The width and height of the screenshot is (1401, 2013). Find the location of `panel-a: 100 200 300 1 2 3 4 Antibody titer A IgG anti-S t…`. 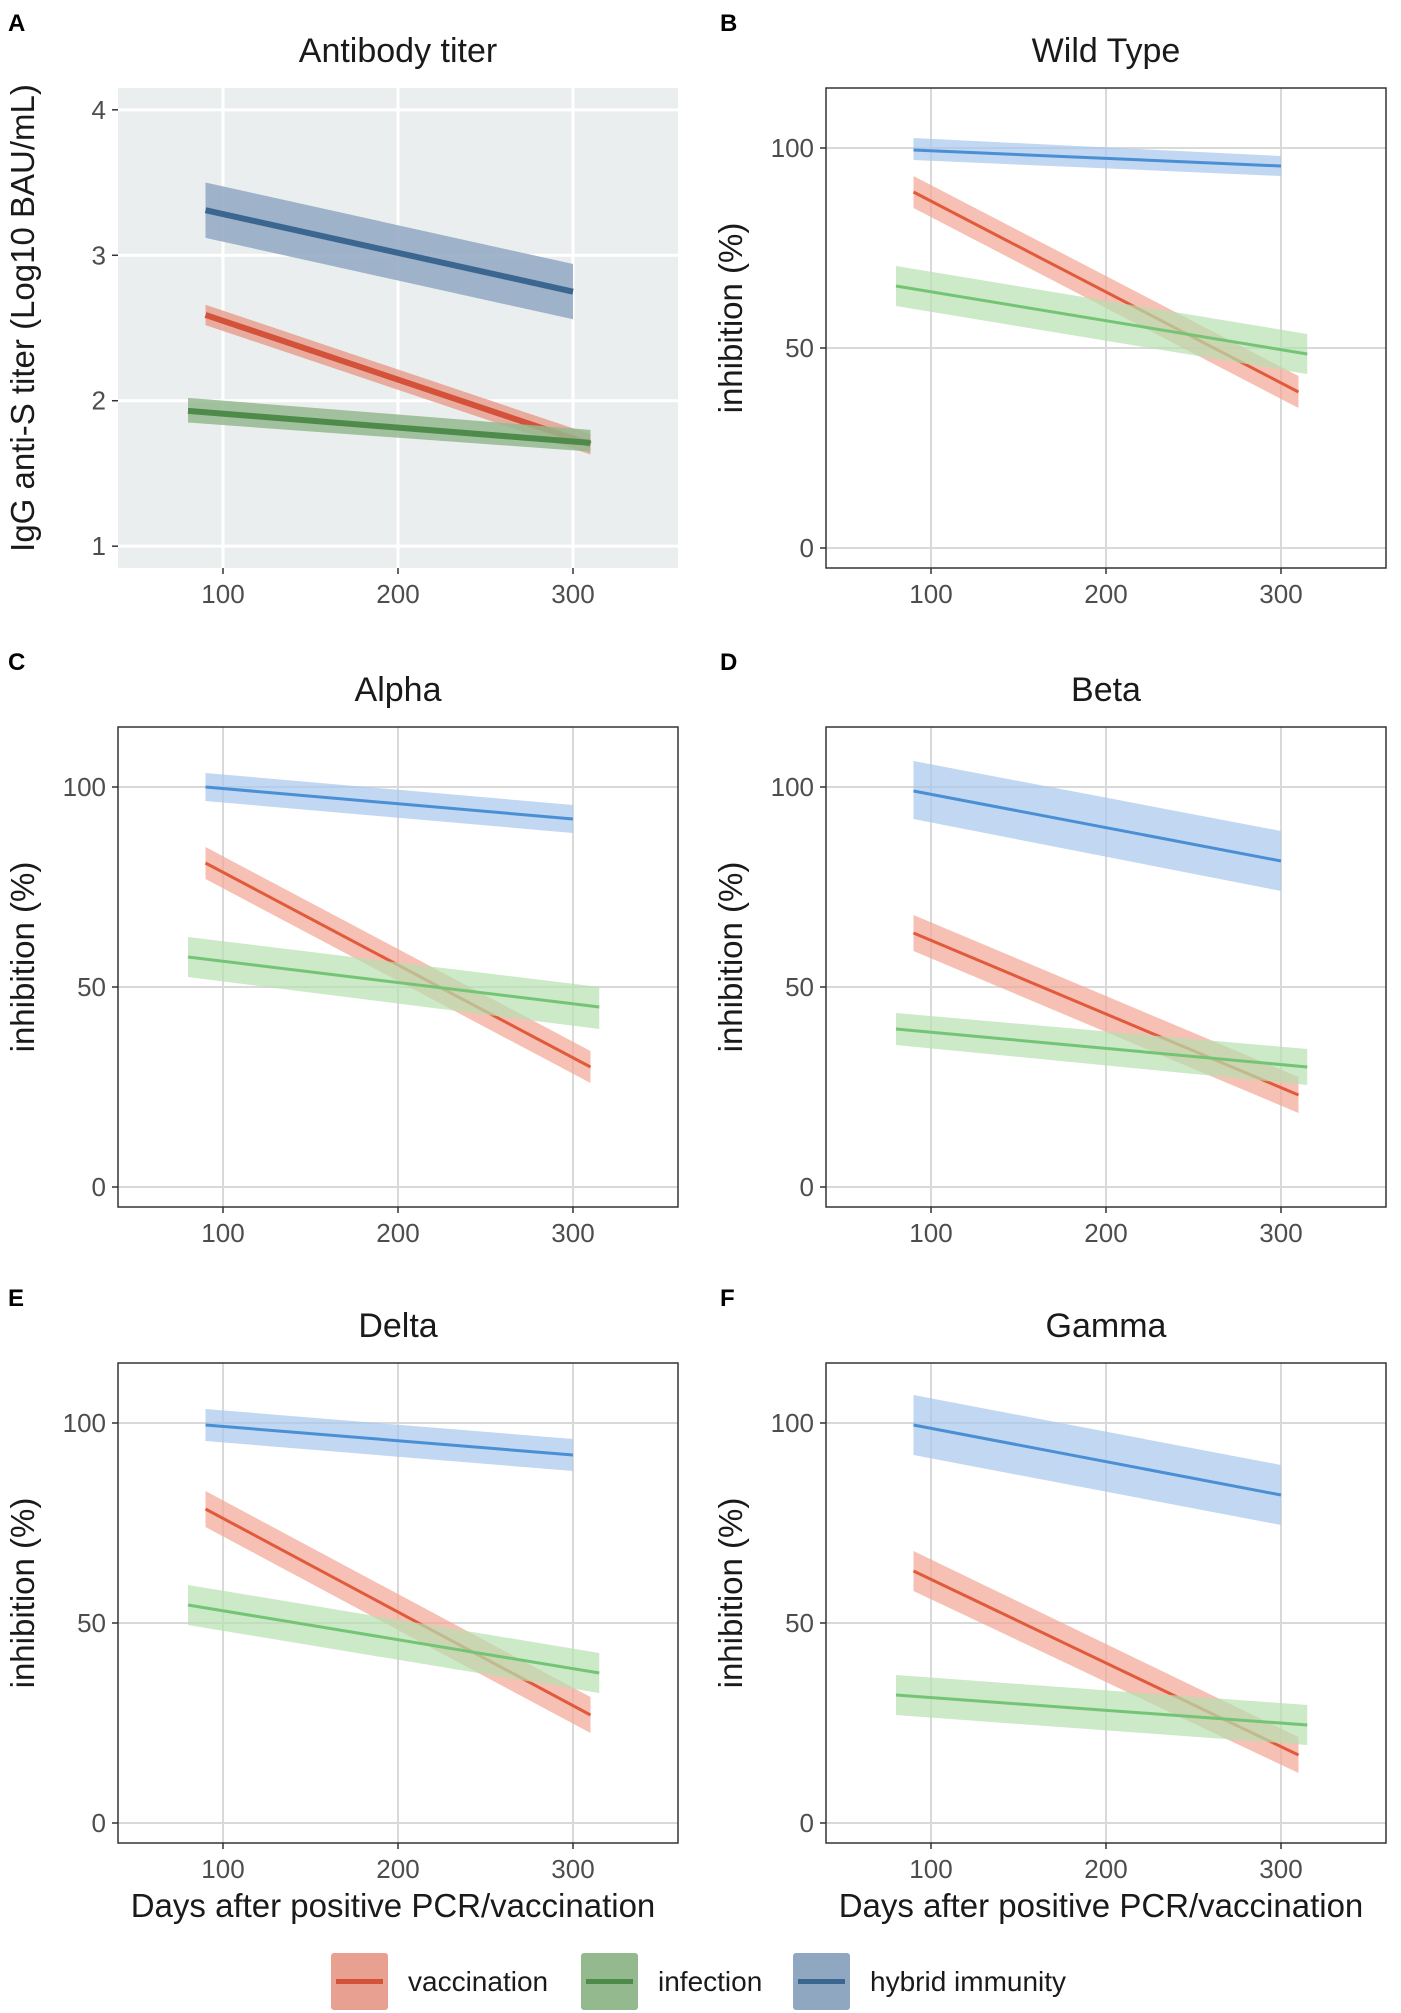

panel-a: 100 200 300 1 2 3 4 Antibody titer A IgG anti-S t… is located at coordinates (341, 309).